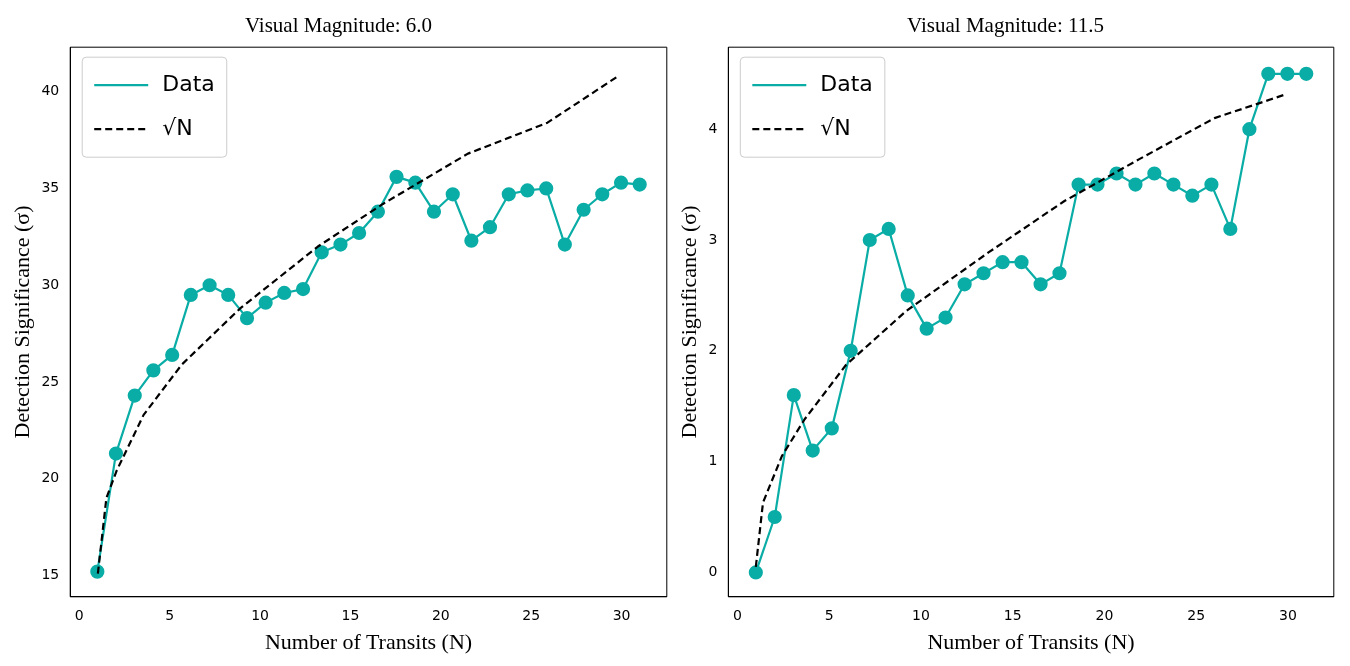  I want to click on y-tick-label: 30, so click(50, 283).